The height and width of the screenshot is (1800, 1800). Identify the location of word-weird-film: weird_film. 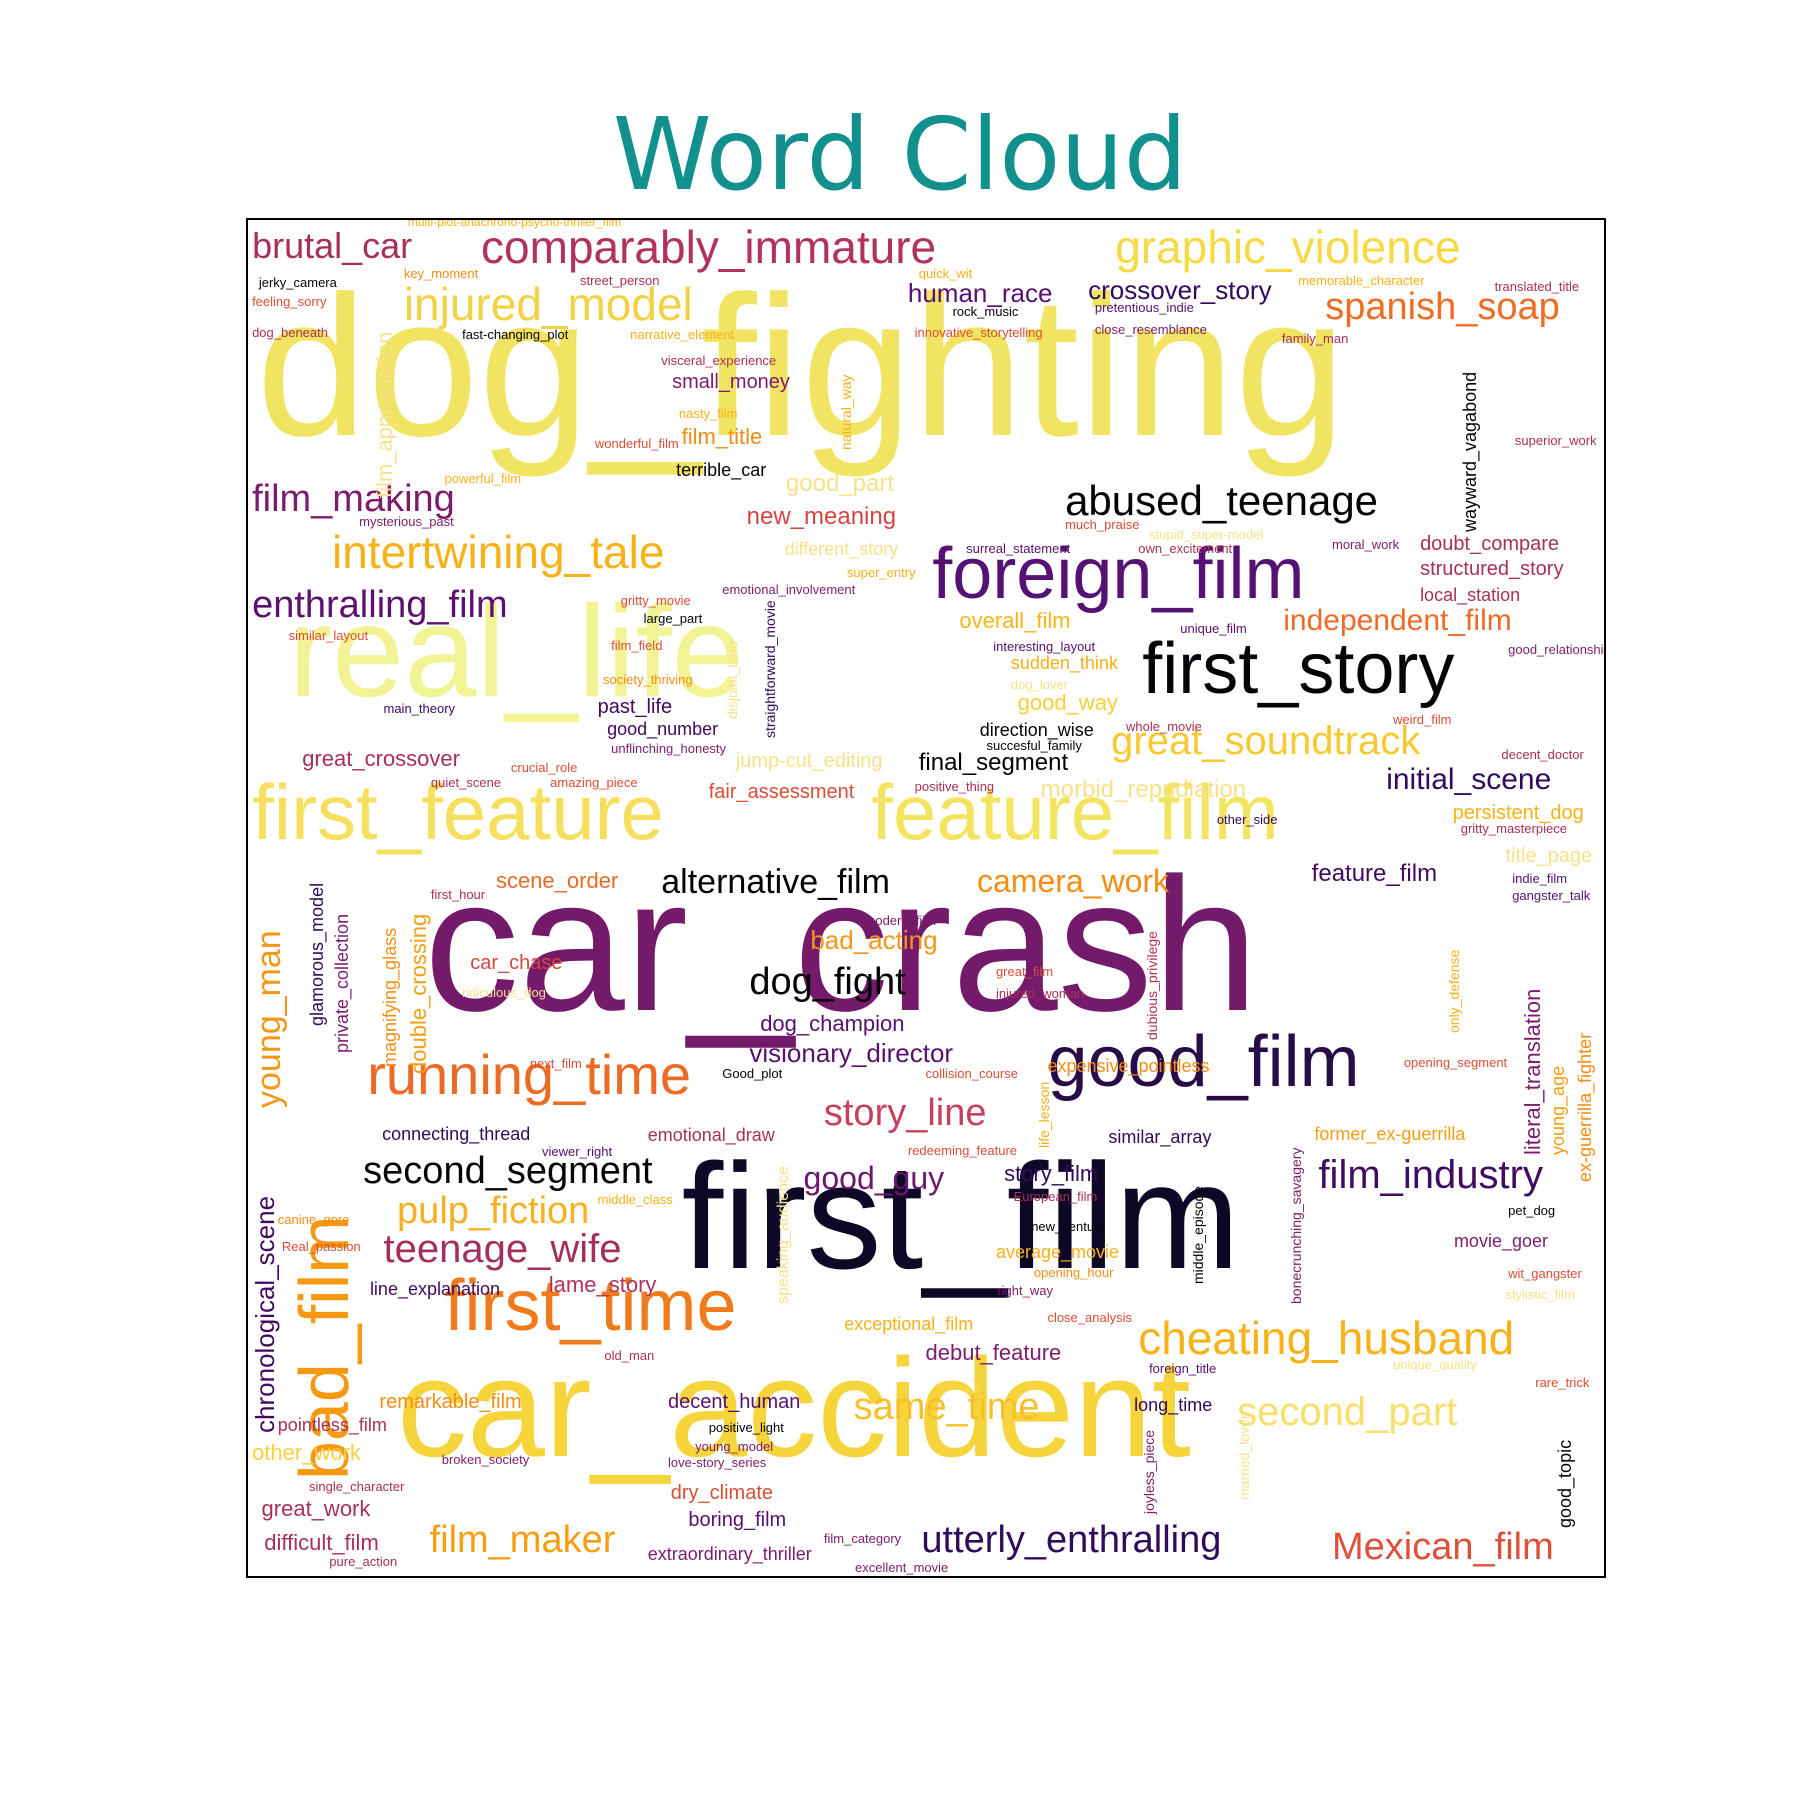
(1422, 720).